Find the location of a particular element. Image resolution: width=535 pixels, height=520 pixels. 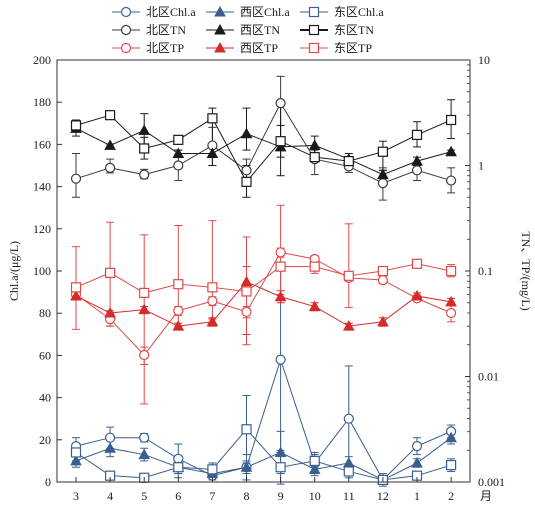

y-right-tick-label: 10 is located at coordinates (484, 60).